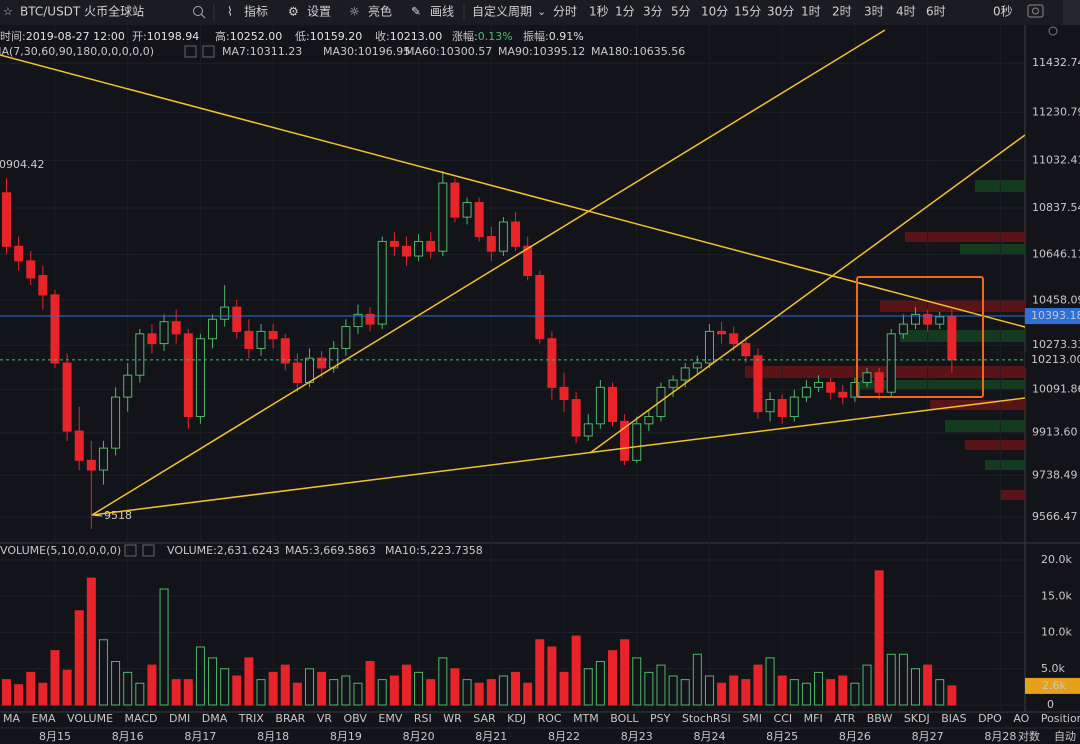 Image resolution: width=1080 pixels, height=744 pixels. What do you see at coordinates (874, 12) in the screenshot?
I see `interval: 3时` at bounding box center [874, 12].